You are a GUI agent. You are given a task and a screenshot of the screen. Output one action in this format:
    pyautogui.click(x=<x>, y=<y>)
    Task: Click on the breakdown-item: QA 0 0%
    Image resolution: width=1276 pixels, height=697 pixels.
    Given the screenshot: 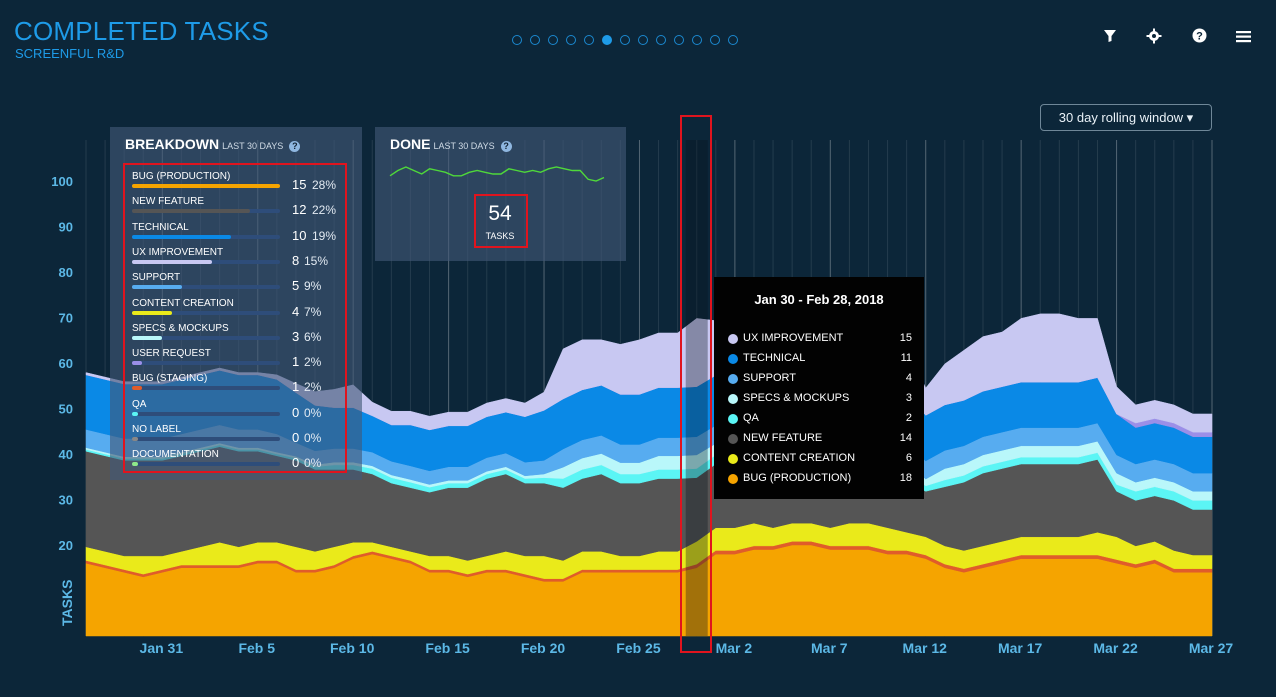 What is the action you would take?
    pyautogui.click(x=239, y=411)
    